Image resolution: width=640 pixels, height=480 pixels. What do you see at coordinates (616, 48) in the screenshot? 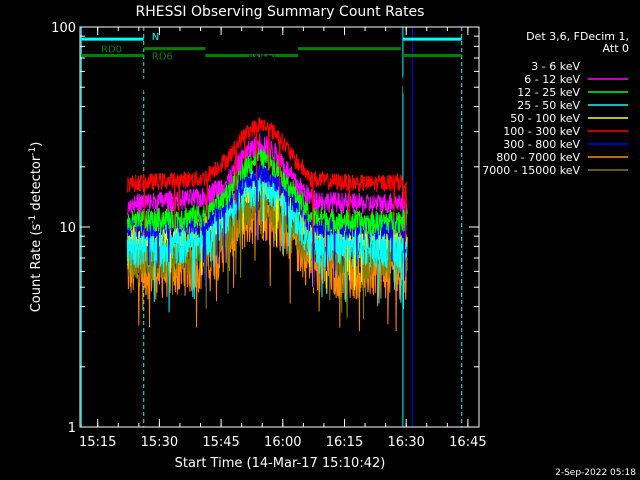
I see `legend-header-2: Att 0` at bounding box center [616, 48].